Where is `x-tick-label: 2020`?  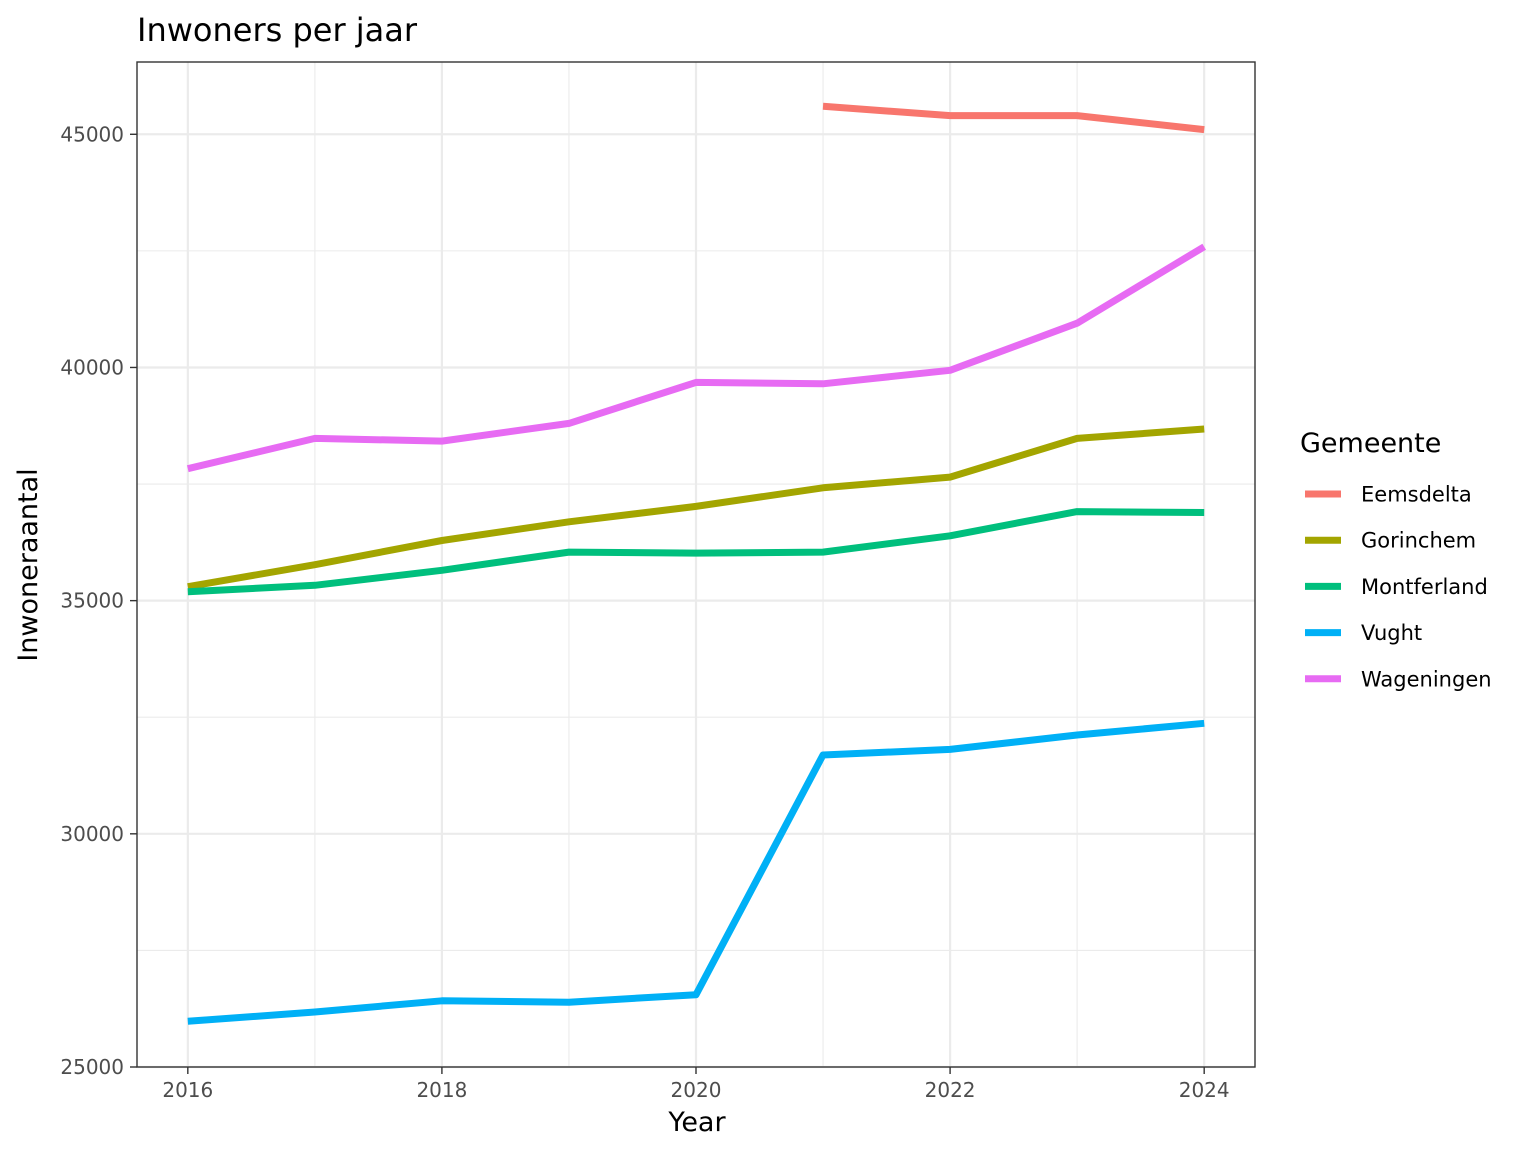
x-tick-label: 2020 is located at coordinates (696, 1090).